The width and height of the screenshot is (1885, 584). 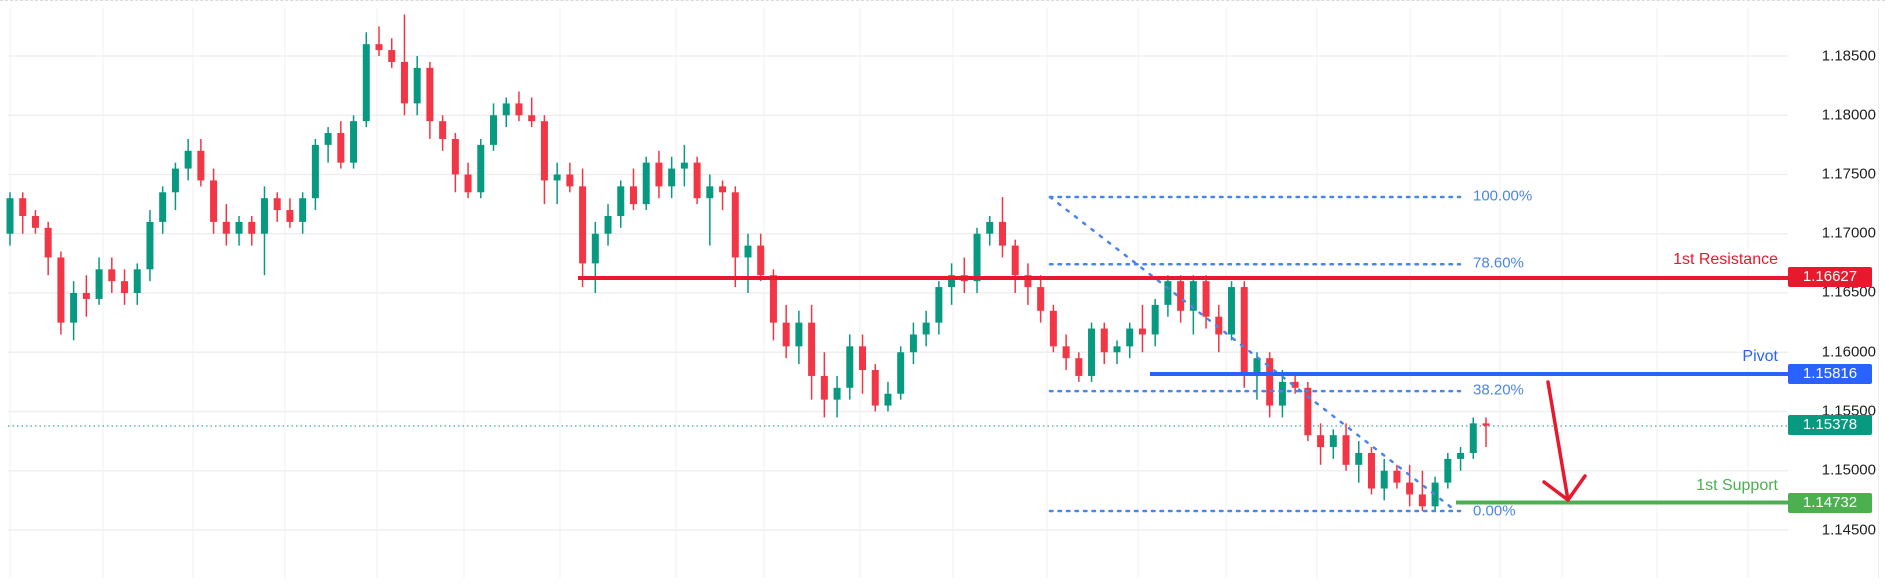 I want to click on resistance-label: 1st Resistance, so click(x=1725, y=259).